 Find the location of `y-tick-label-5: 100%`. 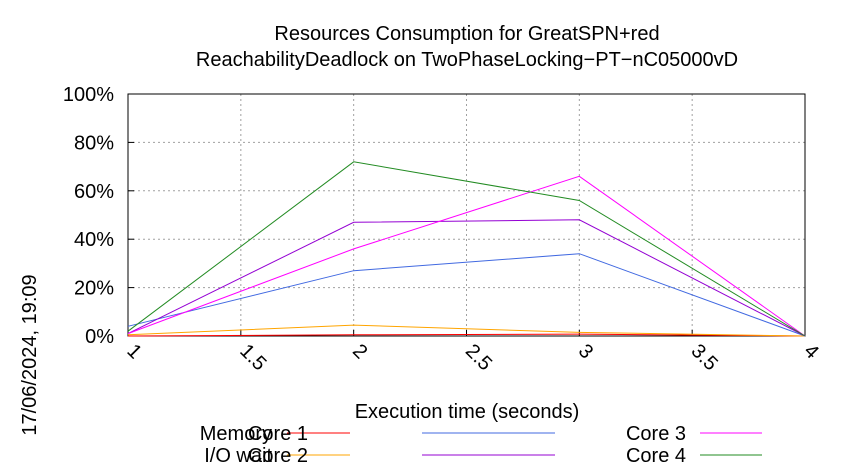

y-tick-label-5: 100% is located at coordinates (88, 95).